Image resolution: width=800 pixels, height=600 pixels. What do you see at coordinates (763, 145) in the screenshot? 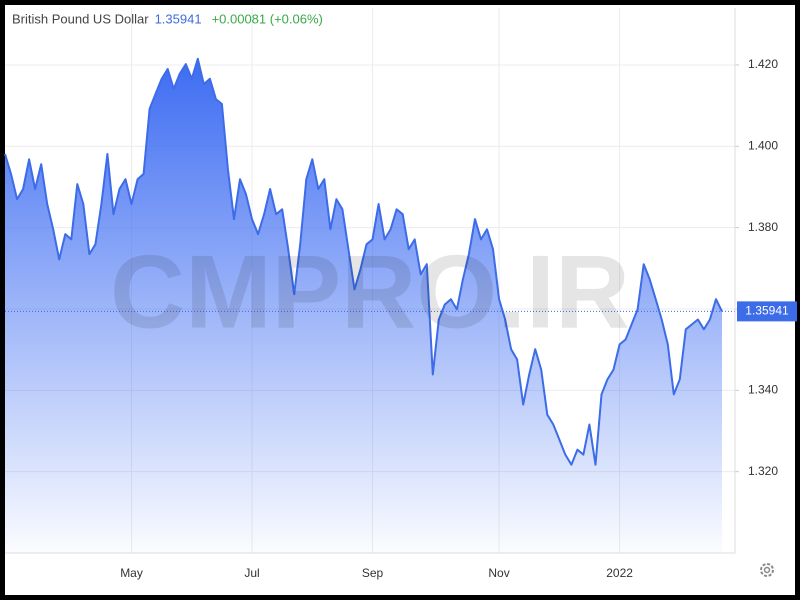
I see `y-tick-label: 1.400` at bounding box center [763, 145].